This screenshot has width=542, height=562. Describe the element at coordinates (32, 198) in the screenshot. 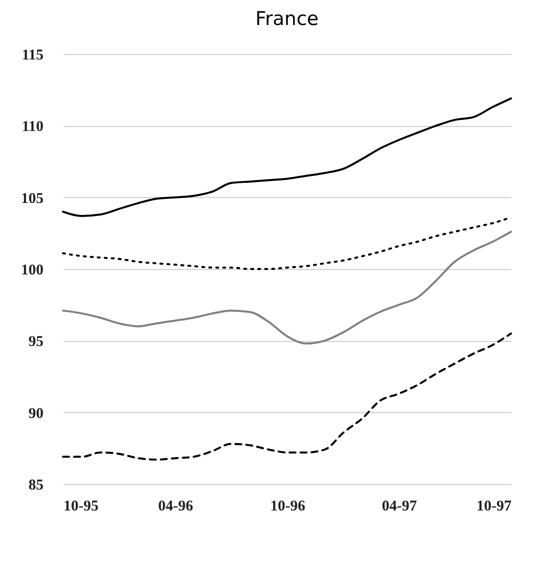

I see `y-tick-label: 105` at that location.